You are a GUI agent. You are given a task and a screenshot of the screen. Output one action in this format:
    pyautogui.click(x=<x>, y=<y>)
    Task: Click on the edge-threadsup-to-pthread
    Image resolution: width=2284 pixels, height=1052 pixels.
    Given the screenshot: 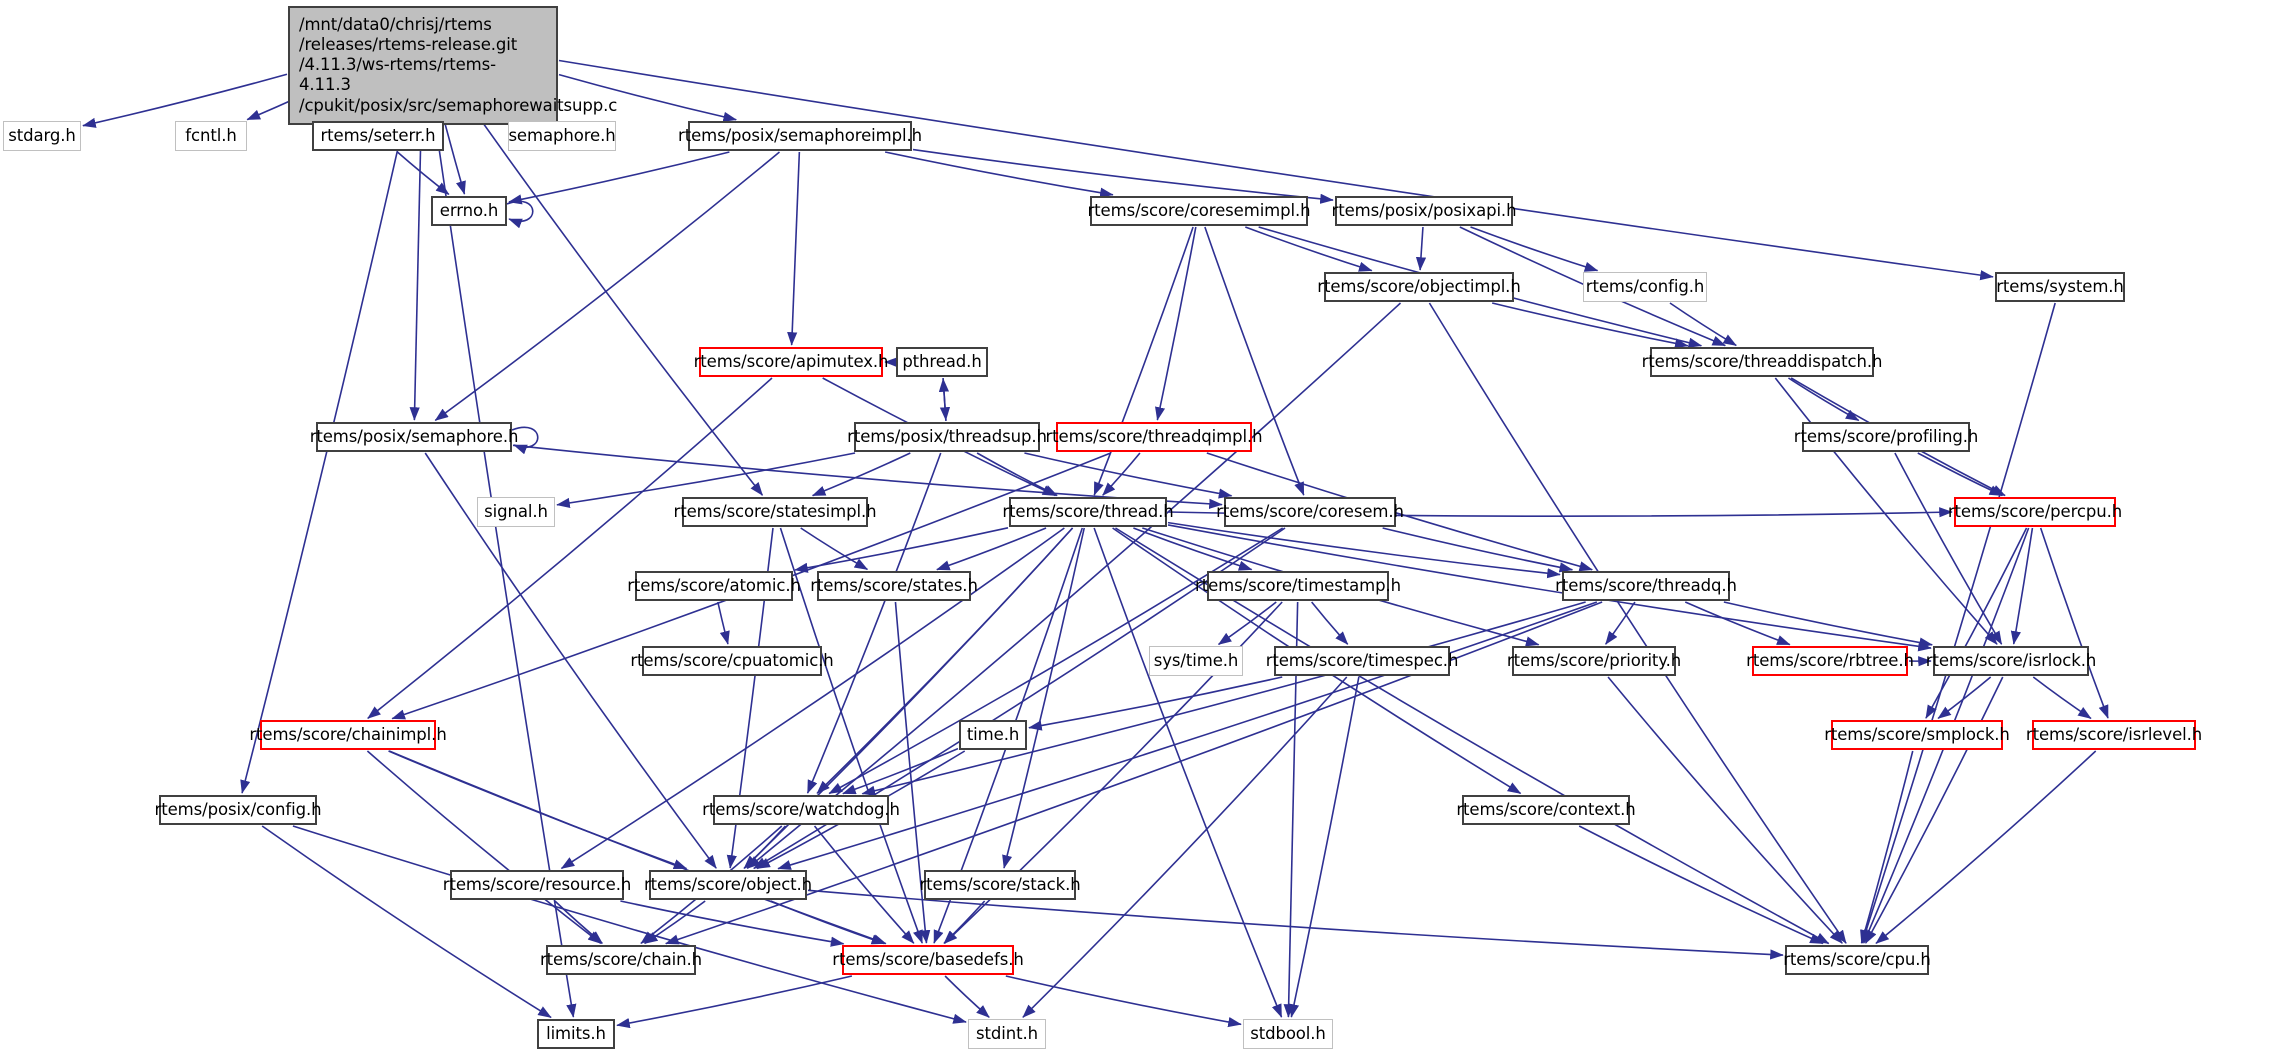 What is the action you would take?
    pyautogui.click(x=944, y=400)
    